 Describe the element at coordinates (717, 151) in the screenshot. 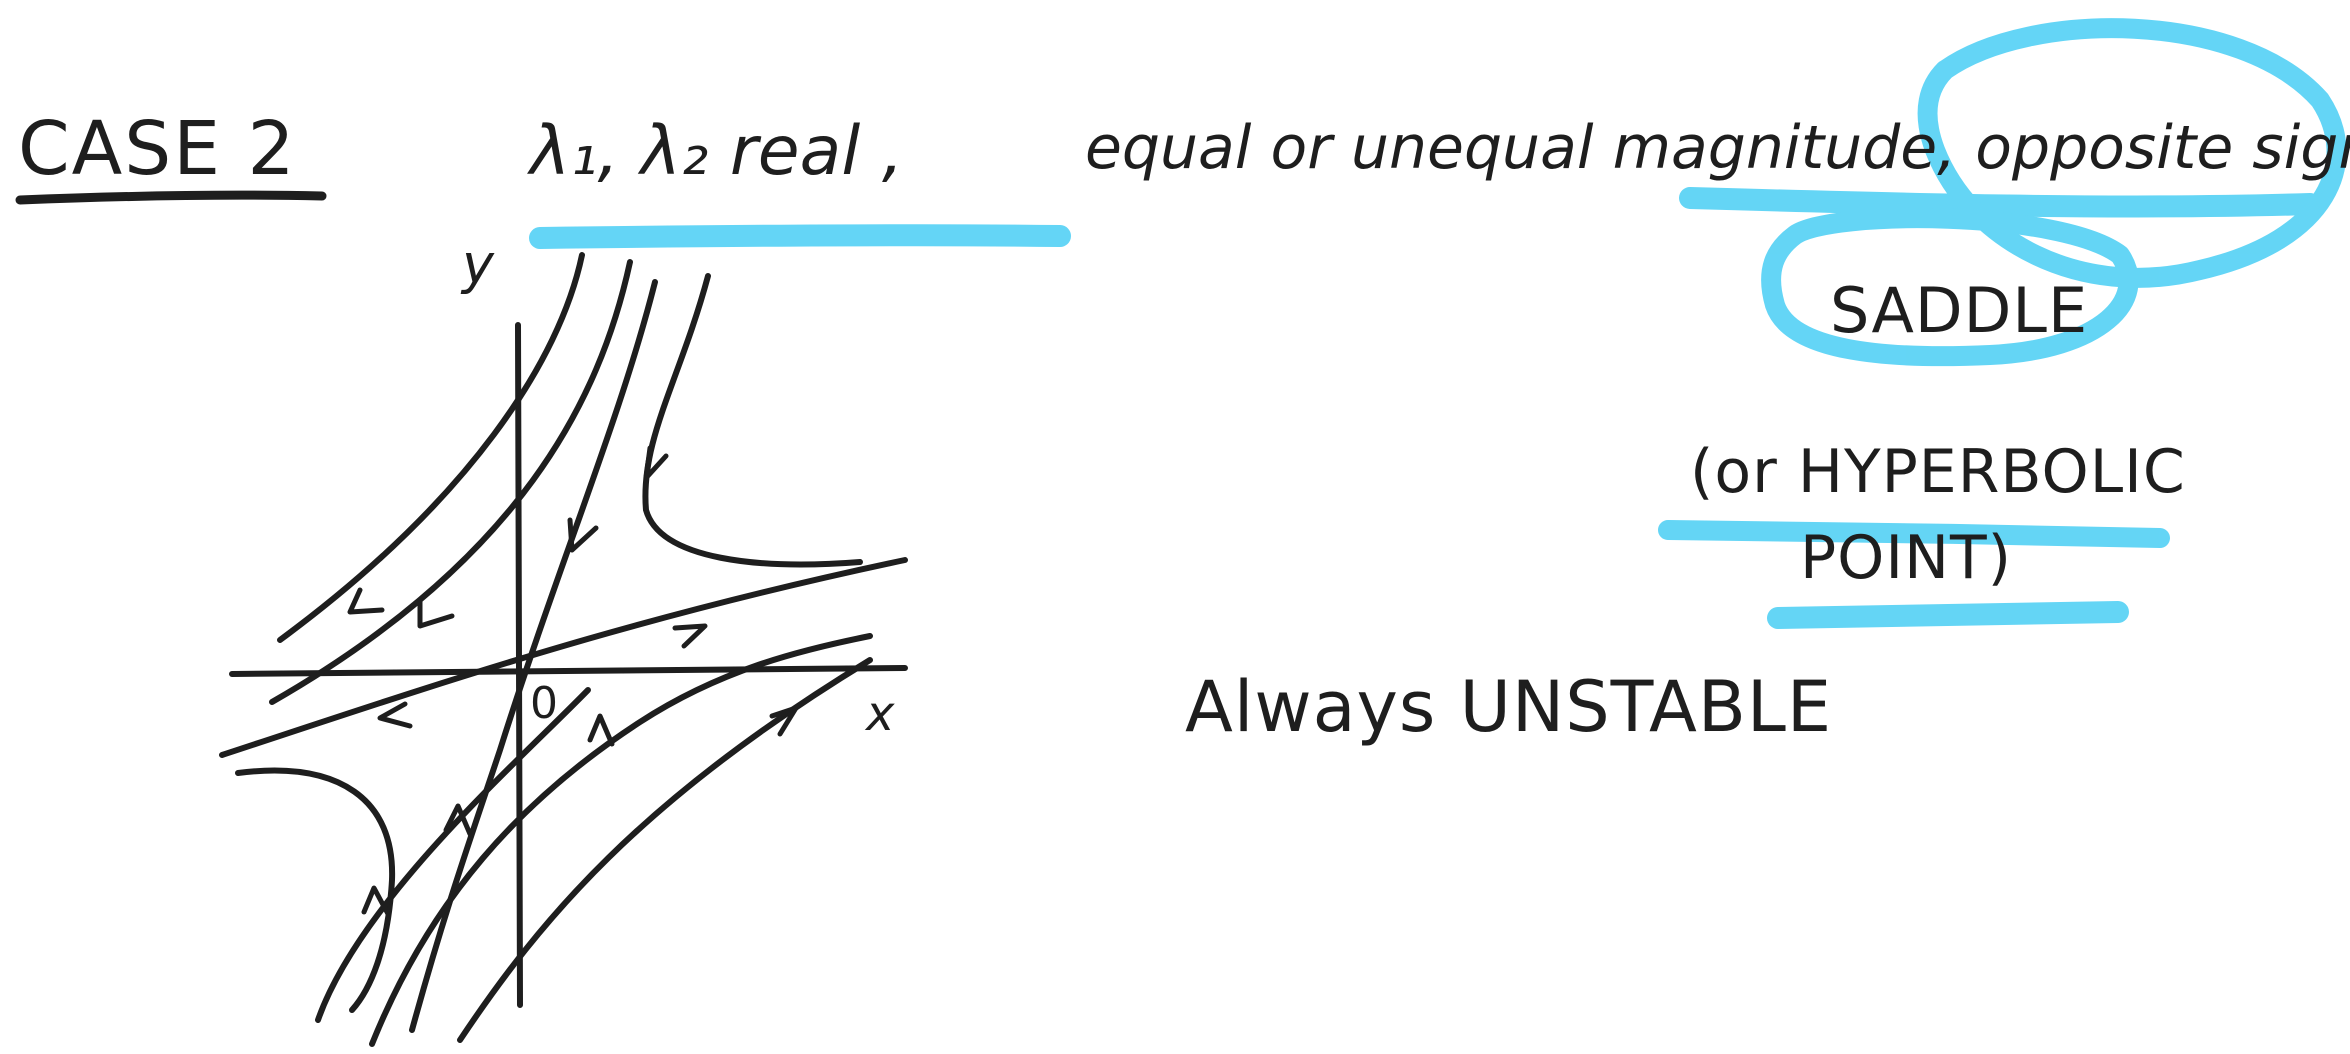

I see `eigenvalue-text: λ₁, λ₂ real ,` at that location.